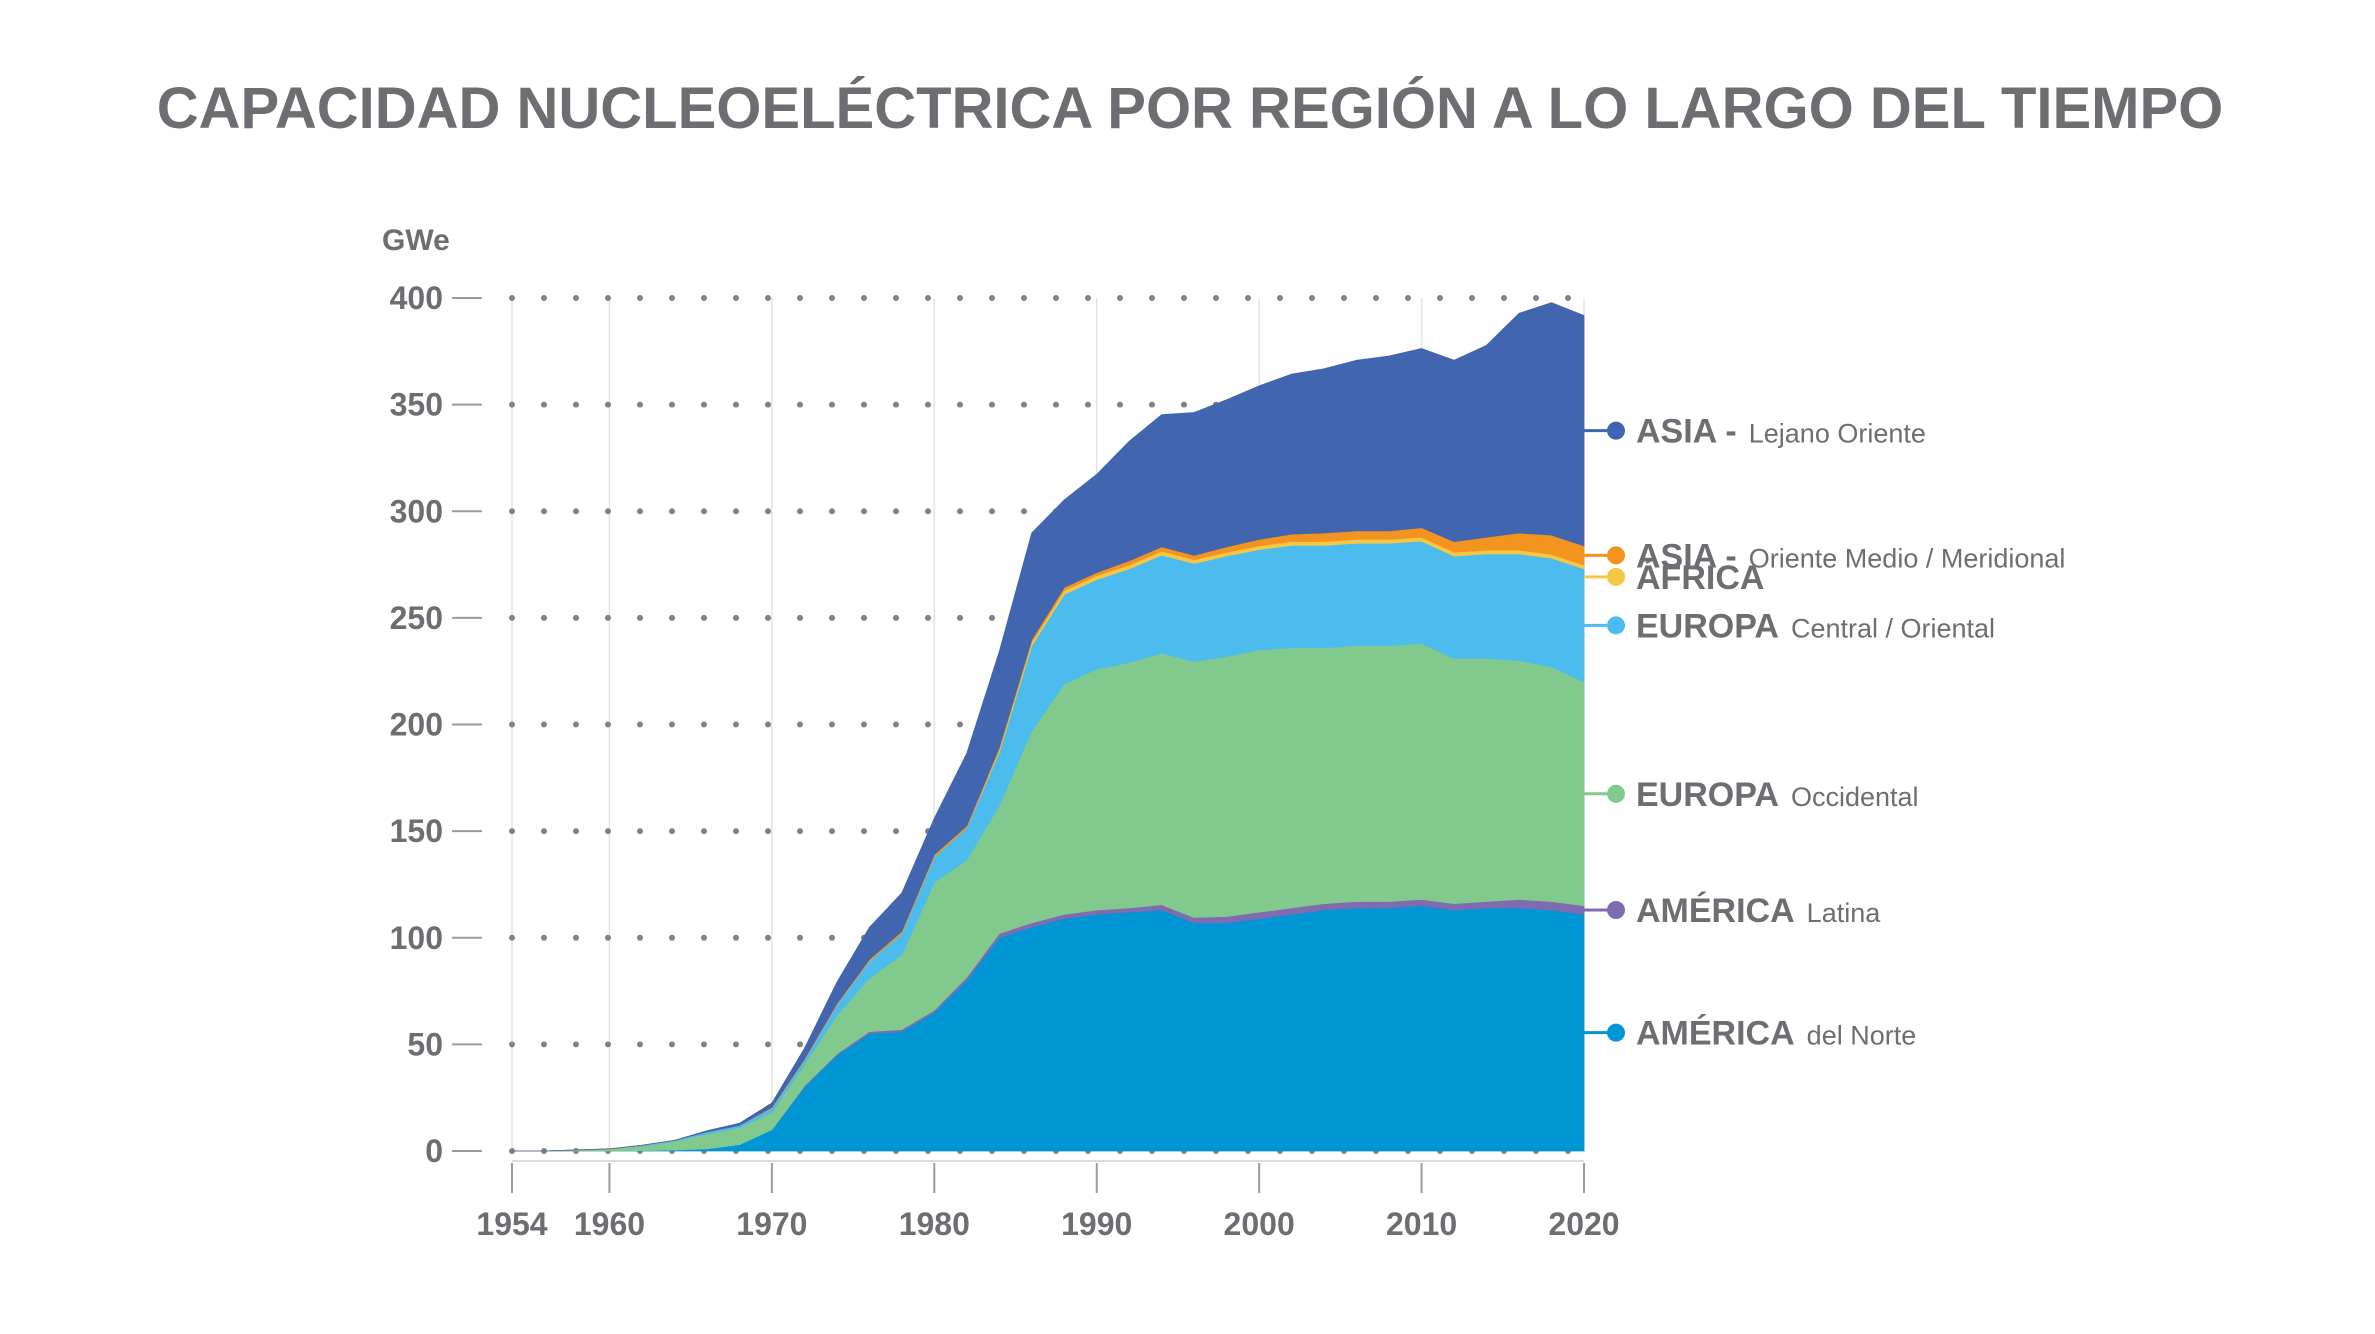 This screenshot has width=2375, height=1334. Describe the element at coordinates (771, 1224) in the screenshot. I see `x-tick-label-2: 1970` at that location.